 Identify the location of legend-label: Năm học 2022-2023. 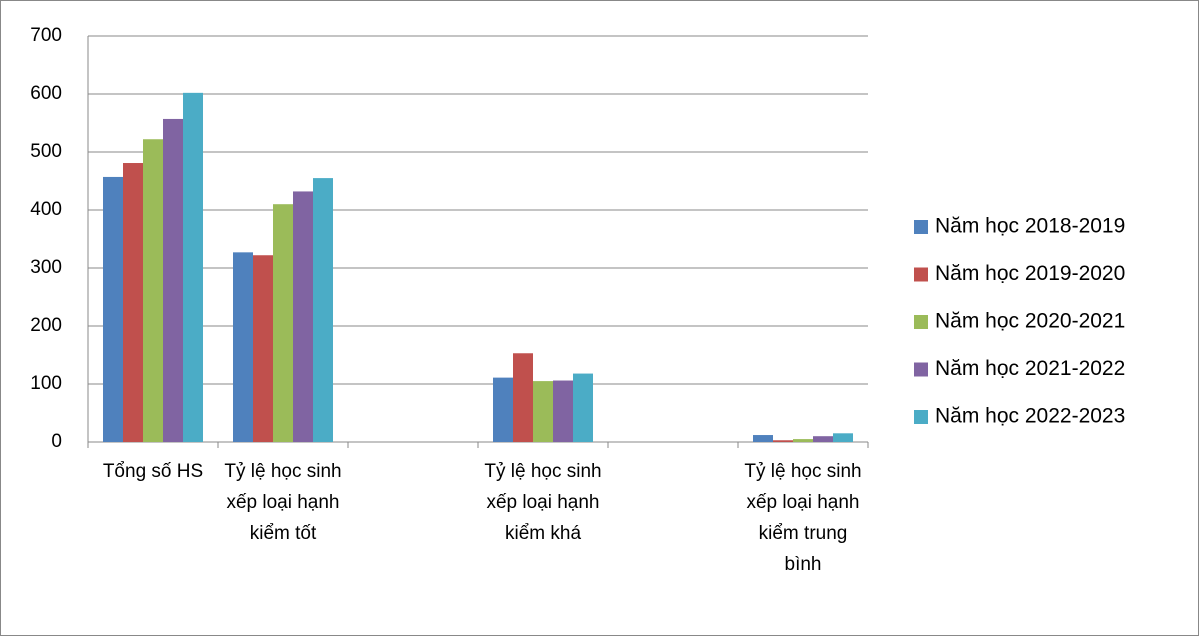
(1030, 416).